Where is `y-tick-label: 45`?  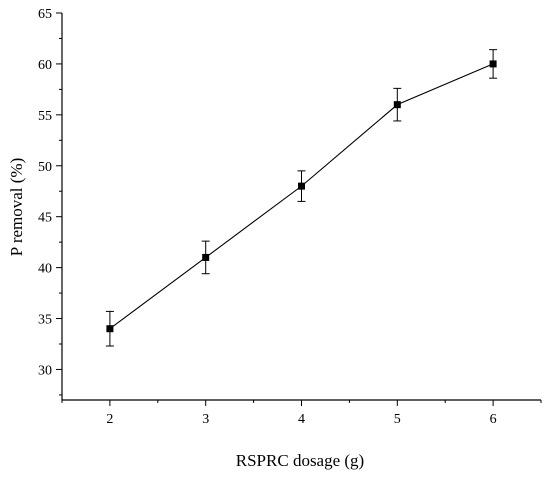 y-tick-label: 45 is located at coordinates (45, 218).